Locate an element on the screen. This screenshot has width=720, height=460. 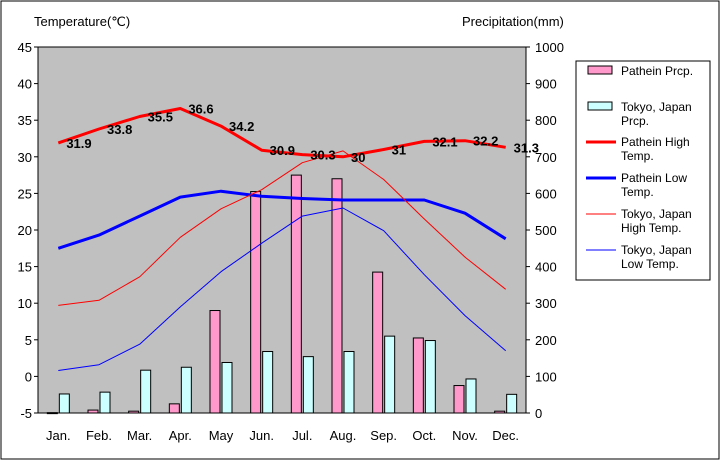
x-tick-label: May is located at coordinates (221, 435).